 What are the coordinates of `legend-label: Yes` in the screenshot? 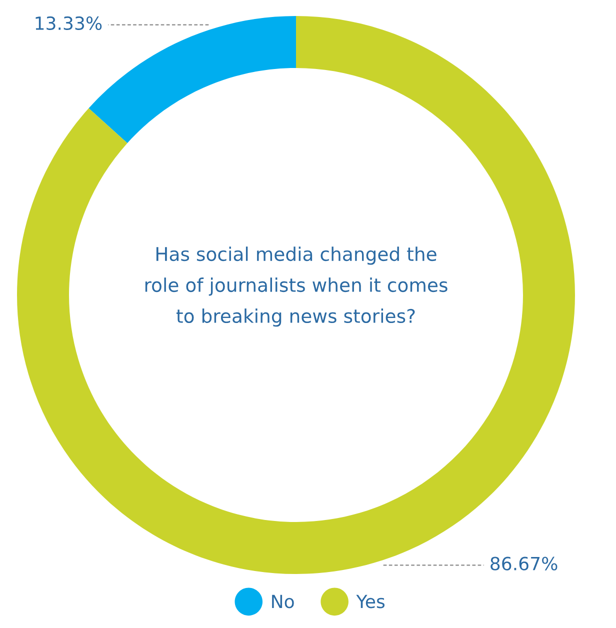 It's located at (370, 601).